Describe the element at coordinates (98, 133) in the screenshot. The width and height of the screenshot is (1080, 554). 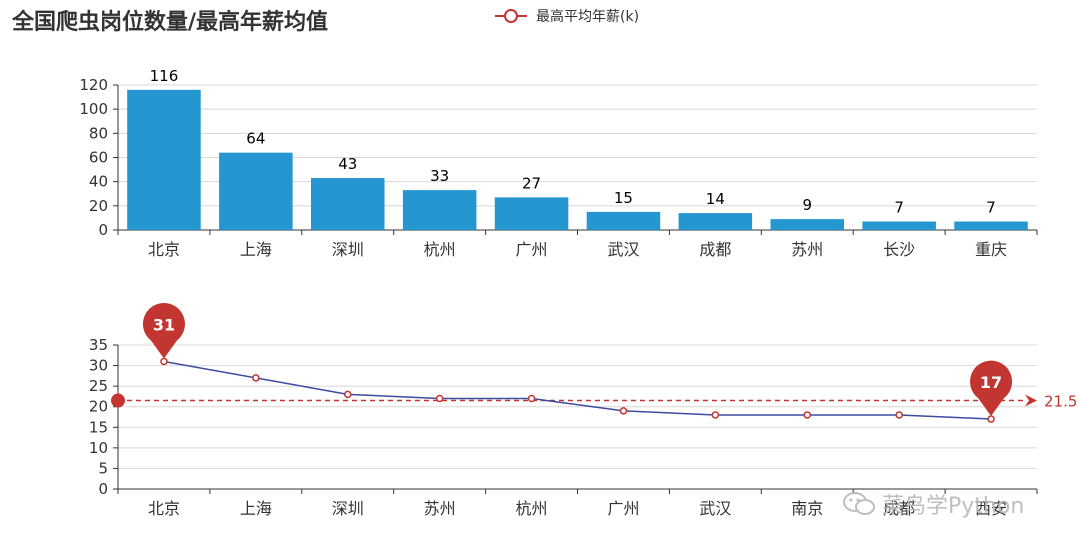
I see `bar-y-tick-label: 80` at that location.